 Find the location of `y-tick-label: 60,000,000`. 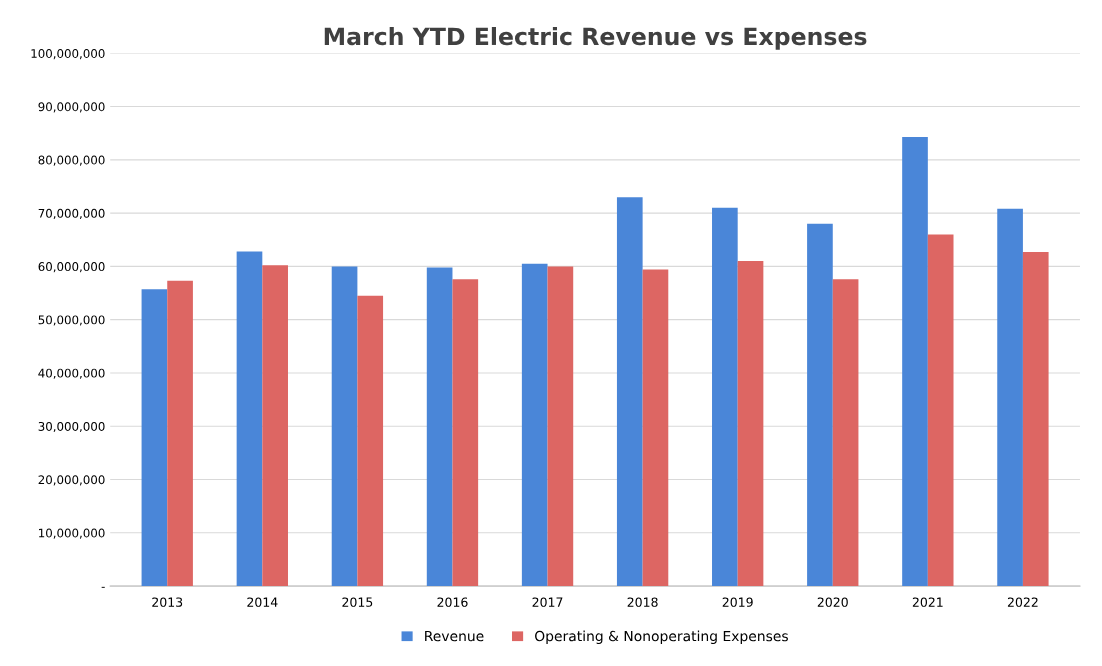

y-tick-label: 60,000,000 is located at coordinates (71, 267).